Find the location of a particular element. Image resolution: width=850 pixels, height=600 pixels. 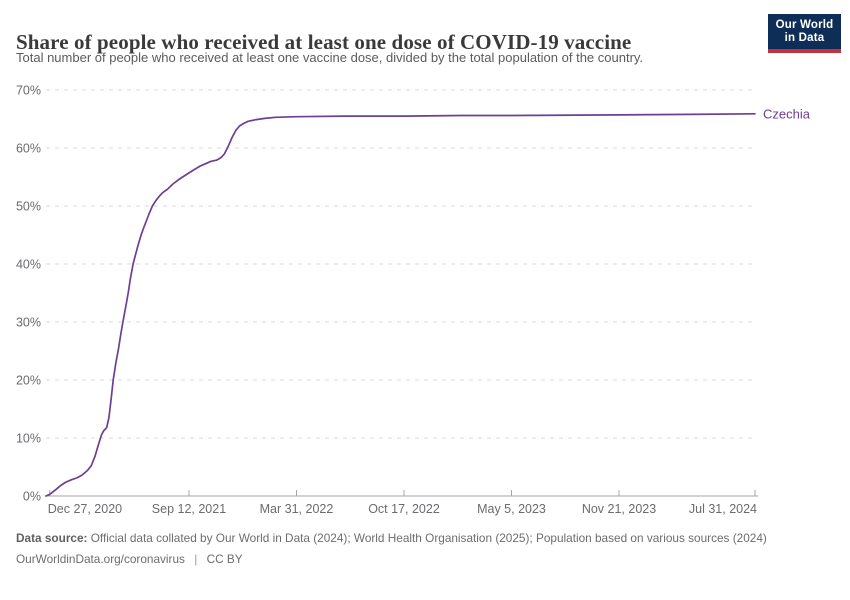

y-axis-tick-label: 20% is located at coordinates (28, 381).